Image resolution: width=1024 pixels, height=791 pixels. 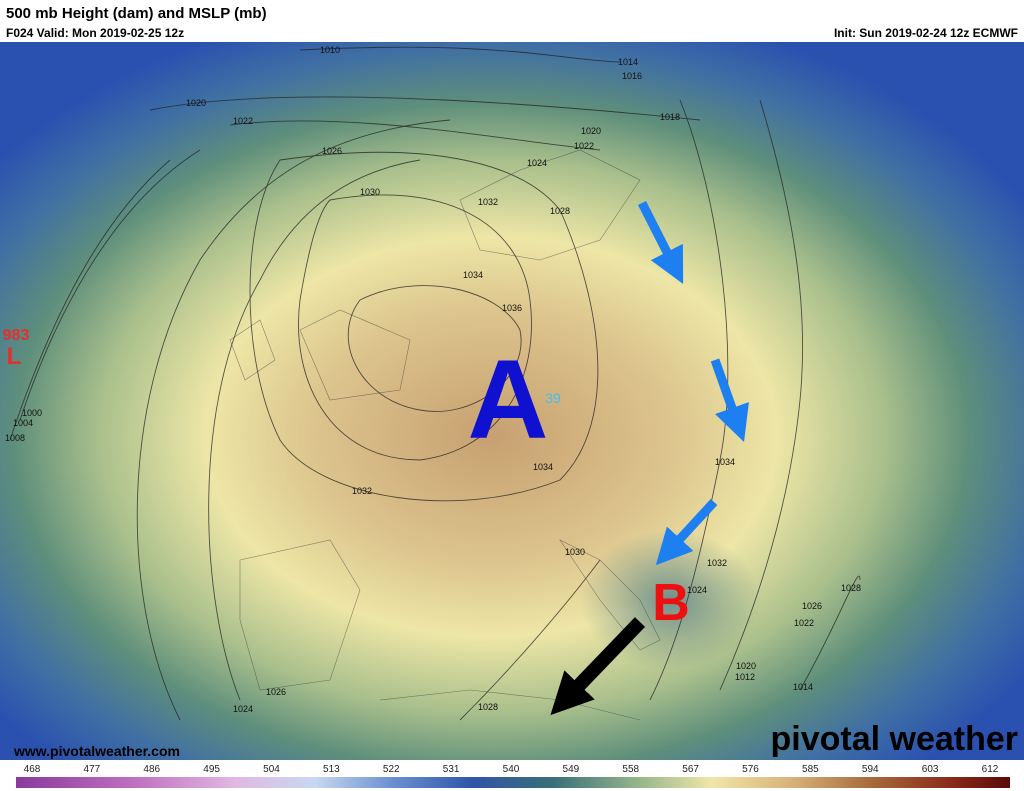 I want to click on colorbar-label: 567, so click(x=690, y=769).